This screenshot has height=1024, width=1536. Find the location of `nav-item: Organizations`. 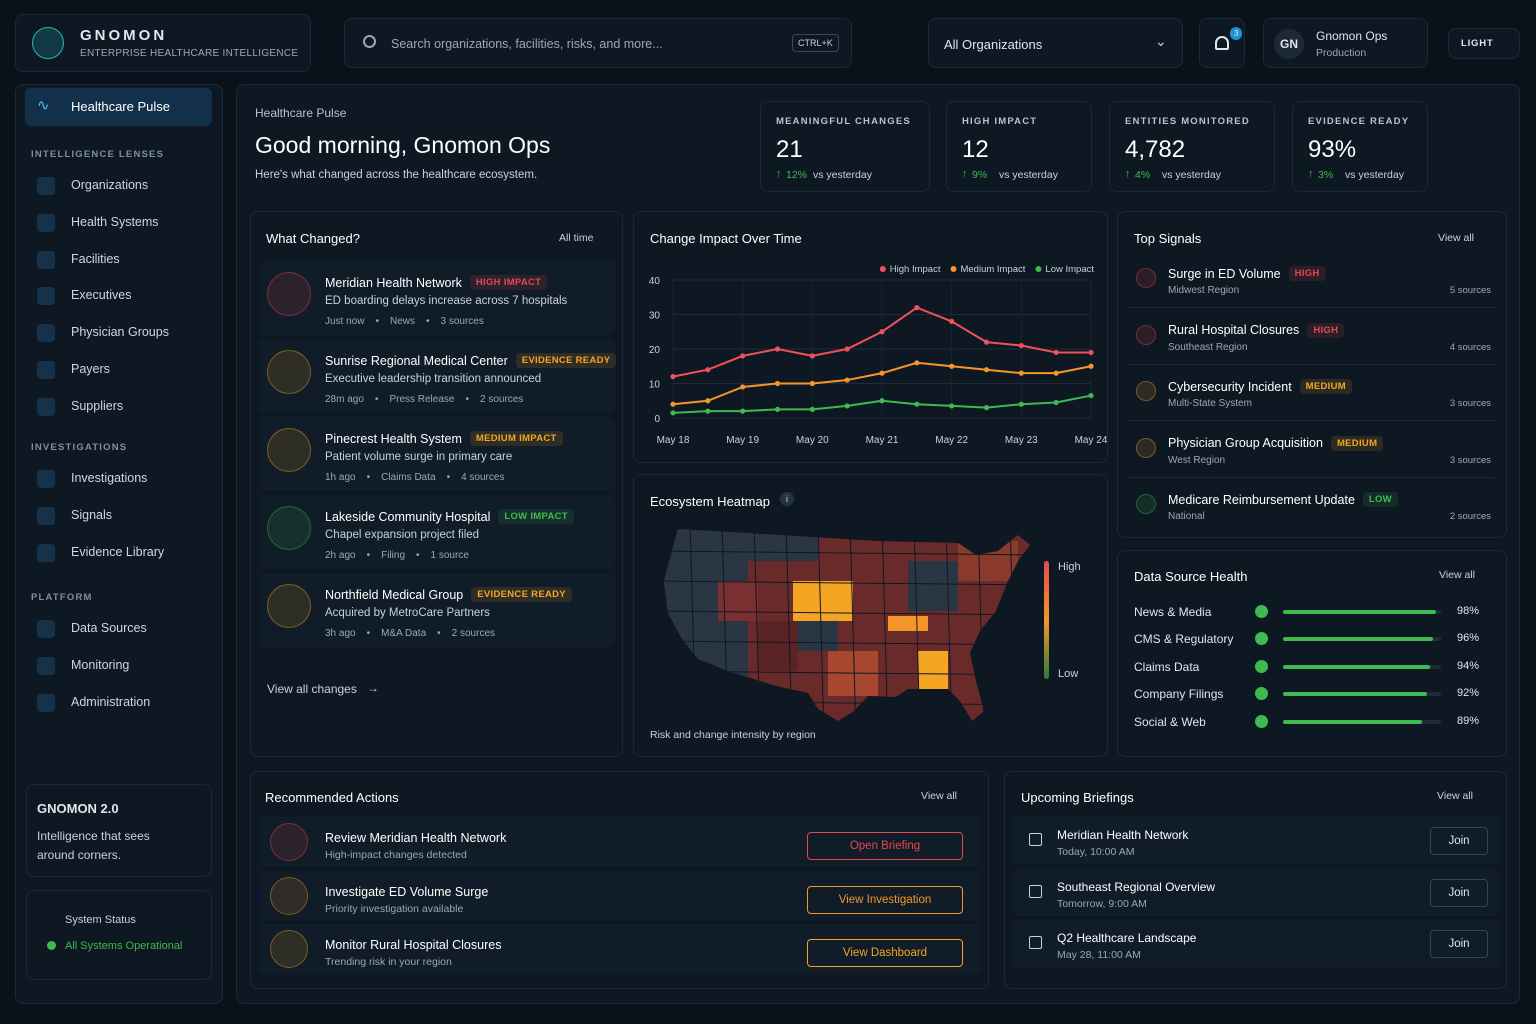

nav-item: Organizations is located at coordinates (110, 185).